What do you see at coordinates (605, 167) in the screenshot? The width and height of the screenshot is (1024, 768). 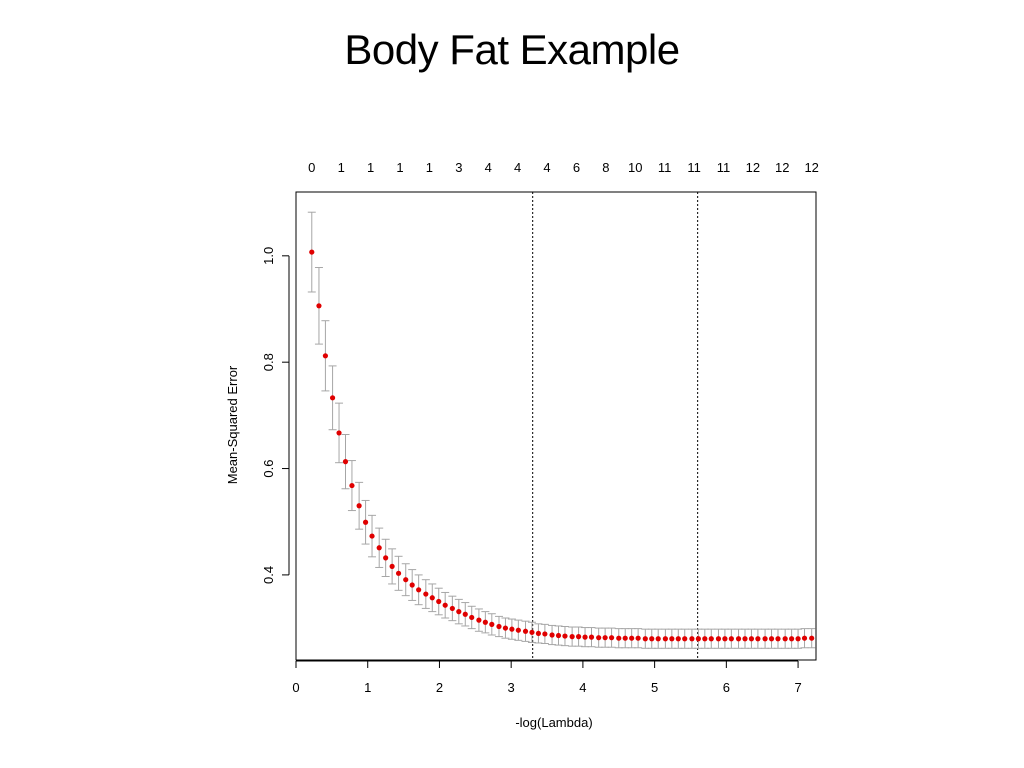 I see `top-axis-count-label: 8` at bounding box center [605, 167].